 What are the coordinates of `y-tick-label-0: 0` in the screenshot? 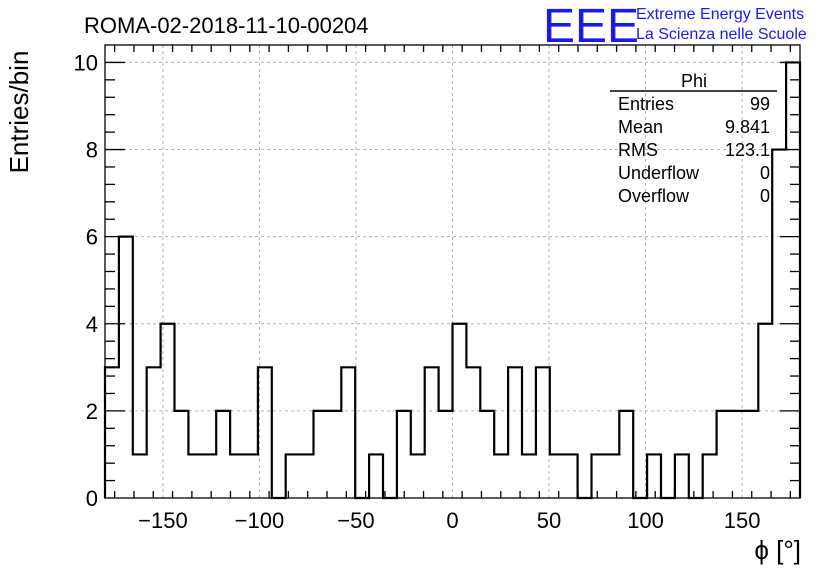 It's located at (92, 498).